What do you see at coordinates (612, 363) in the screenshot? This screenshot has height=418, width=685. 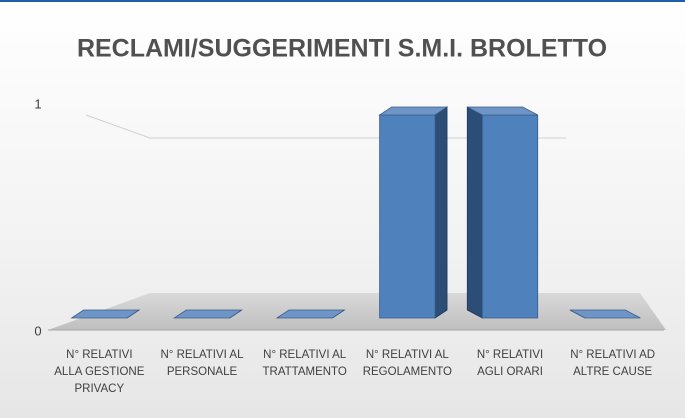 I see `x-tick-label: N° RELATIVI AD ALTRE CAUSE` at bounding box center [612, 363].